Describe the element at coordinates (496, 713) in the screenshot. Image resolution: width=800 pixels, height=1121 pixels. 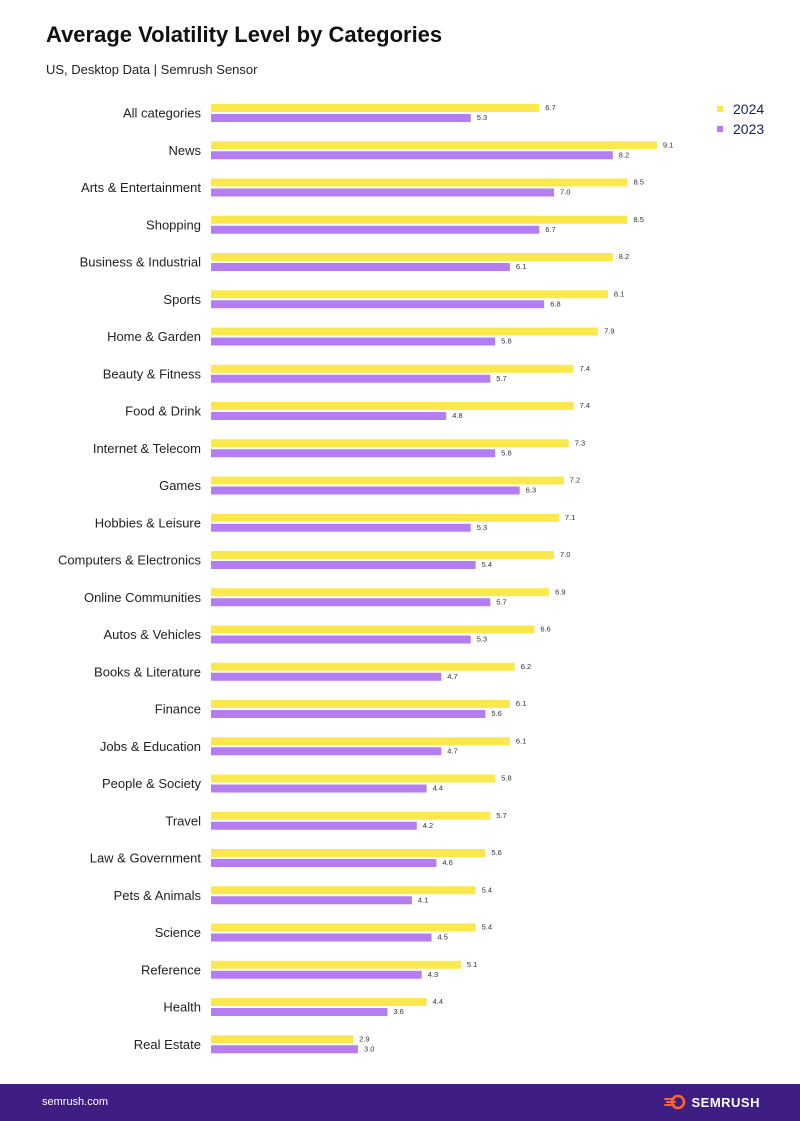
I see `data-label-2023: 5.6` at that location.